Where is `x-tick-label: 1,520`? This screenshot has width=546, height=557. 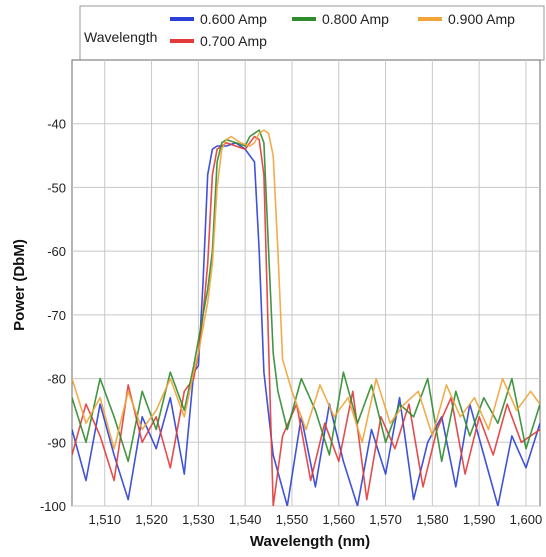 x-tick-label: 1,520 is located at coordinates (151, 519).